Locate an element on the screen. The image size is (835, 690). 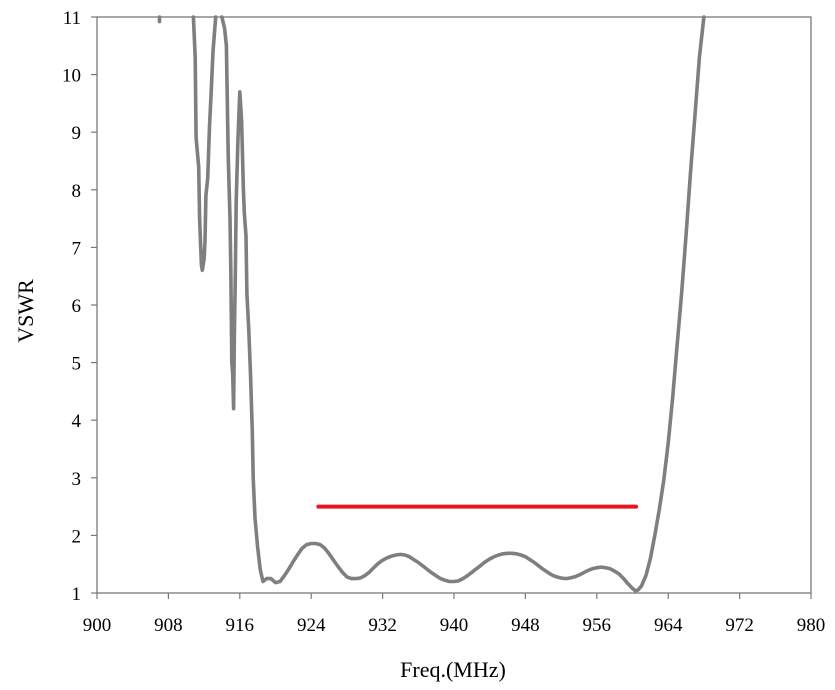
y-tick-label: 5 is located at coordinates (77, 364).